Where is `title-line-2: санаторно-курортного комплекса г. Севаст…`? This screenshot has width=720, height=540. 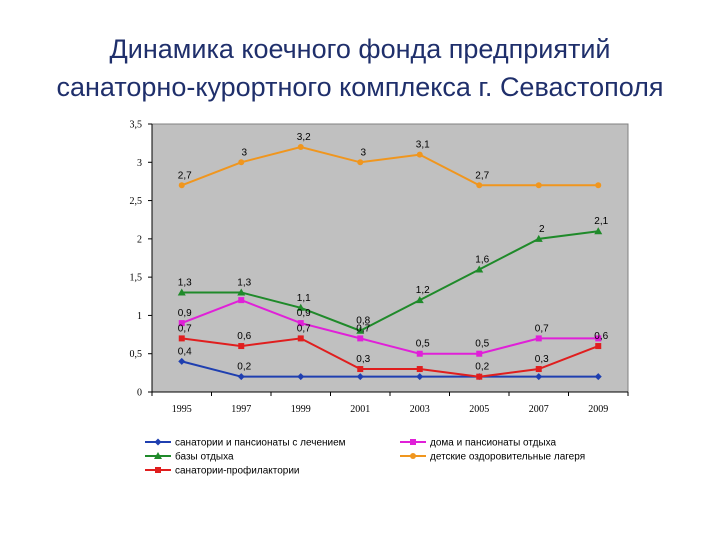 title-line-2: санаторно-курортного комплекса г. Севаст… is located at coordinates (360, 87).